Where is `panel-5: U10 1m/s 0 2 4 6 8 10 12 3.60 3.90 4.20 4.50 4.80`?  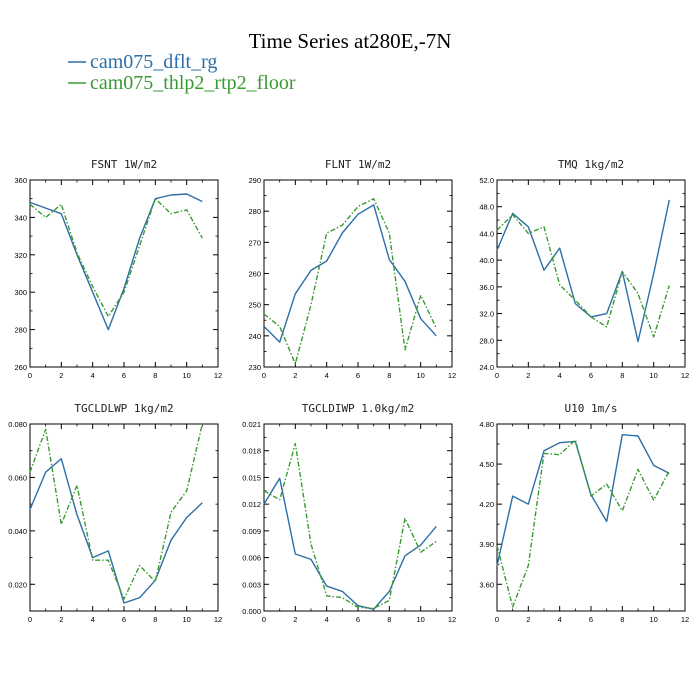
panel-5: U10 1m/s 0 2 4 6 8 10 12 3.60 3.90 4.20 4.50 4.80 is located at coordinates (584, 513).